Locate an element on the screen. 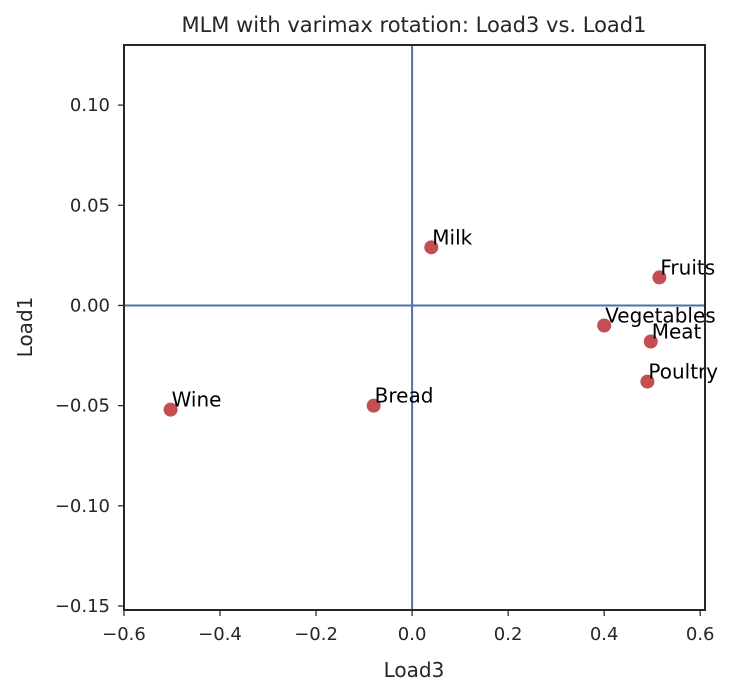  x-tick-label: 0.4 is located at coordinates (604, 634).